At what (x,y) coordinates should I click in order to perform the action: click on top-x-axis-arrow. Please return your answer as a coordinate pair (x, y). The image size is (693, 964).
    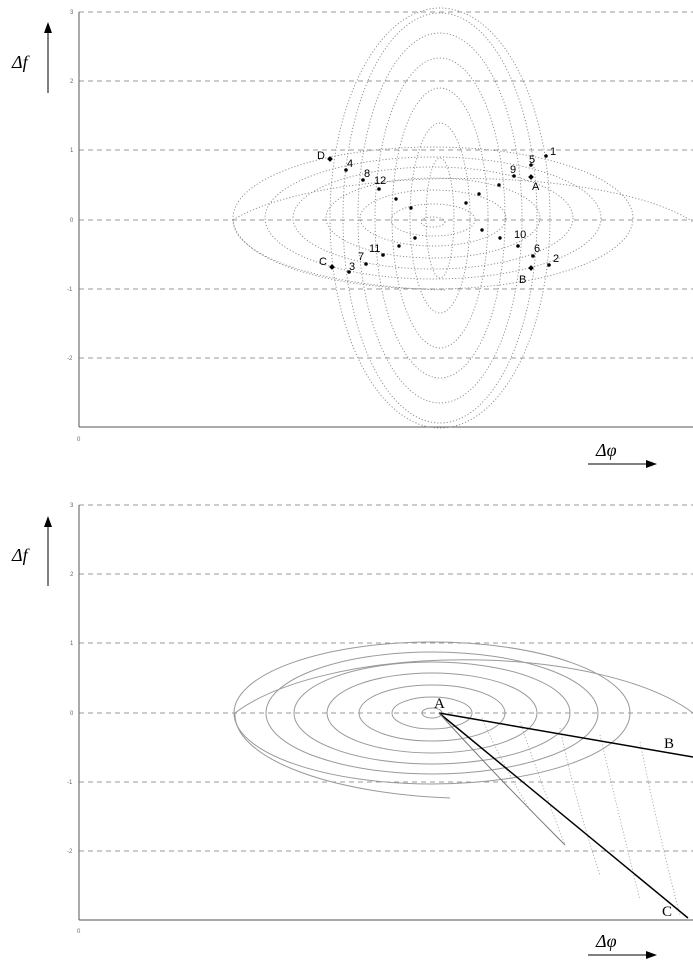
    Looking at the image, I should click on (622, 464).